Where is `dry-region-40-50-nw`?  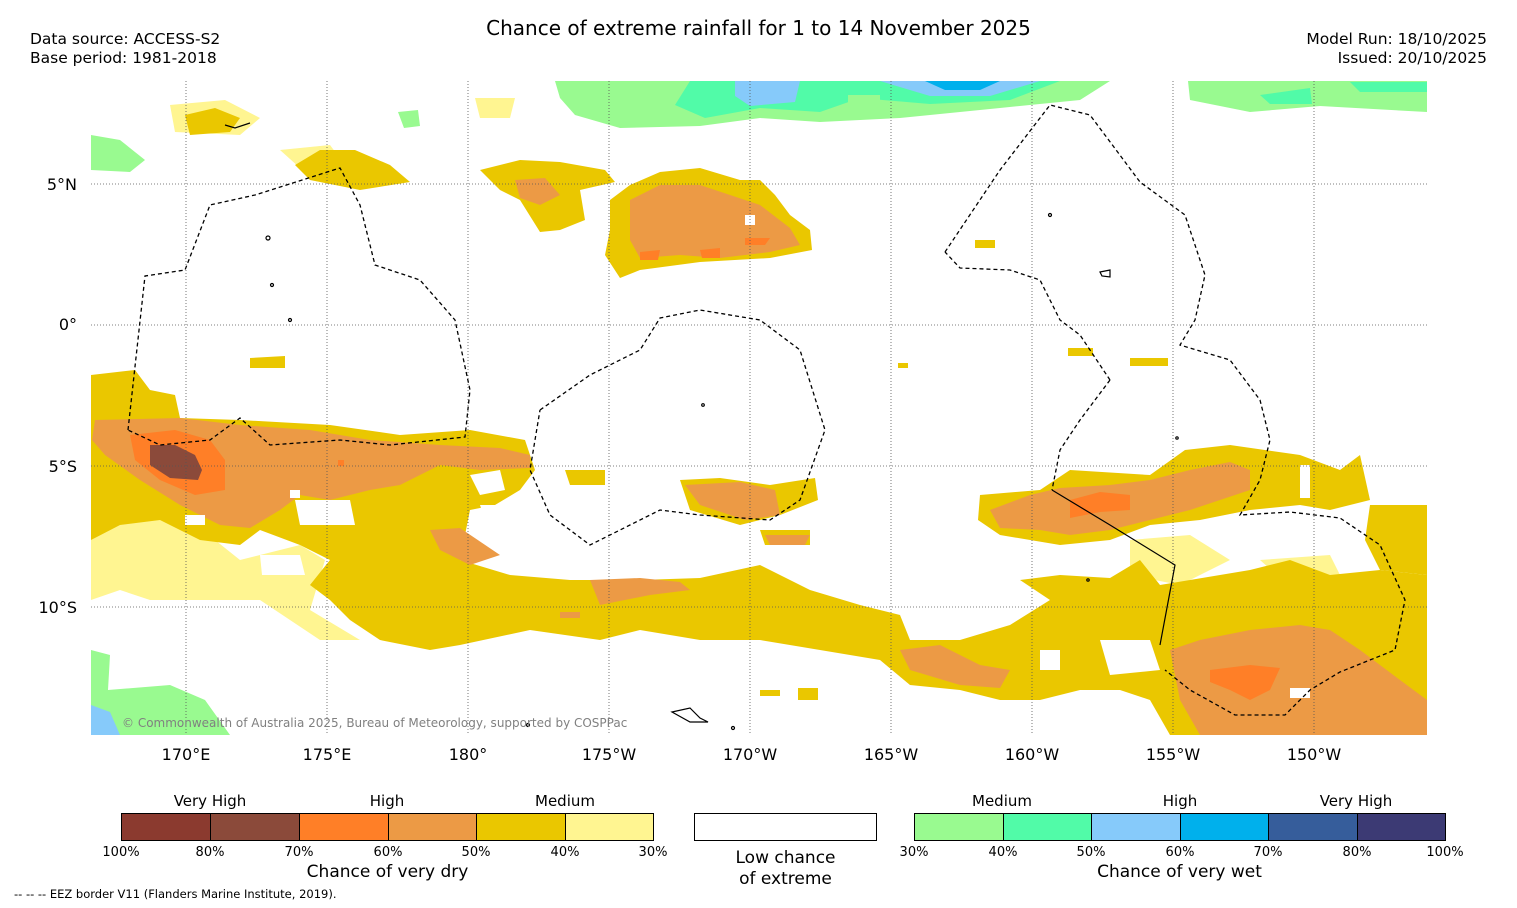
dry-region-40-50-nw is located at coordinates (297, 149).